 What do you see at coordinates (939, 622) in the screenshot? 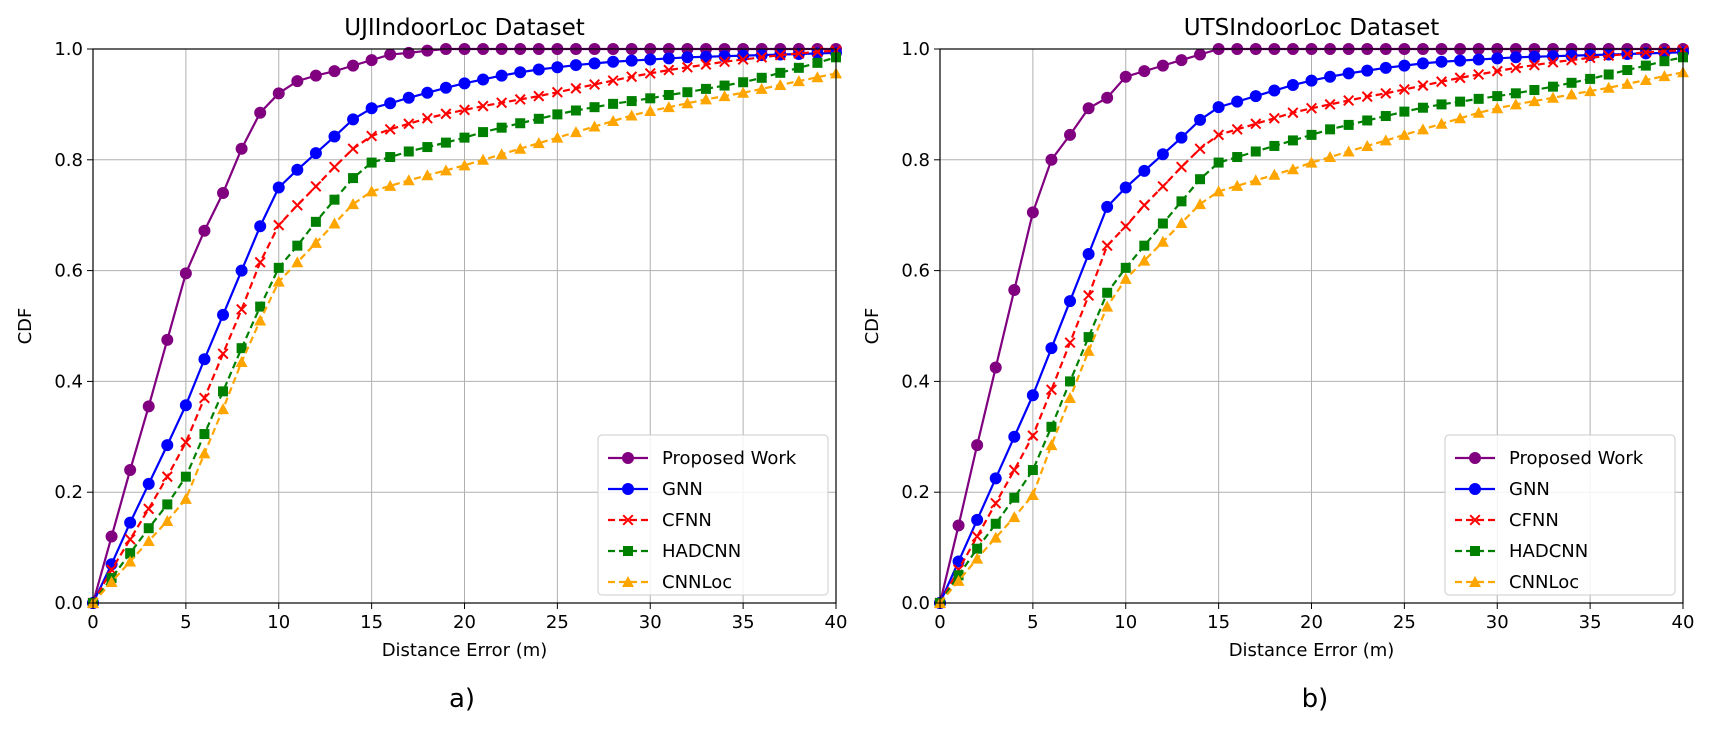
I see `x-tick-label: 0` at bounding box center [939, 622].